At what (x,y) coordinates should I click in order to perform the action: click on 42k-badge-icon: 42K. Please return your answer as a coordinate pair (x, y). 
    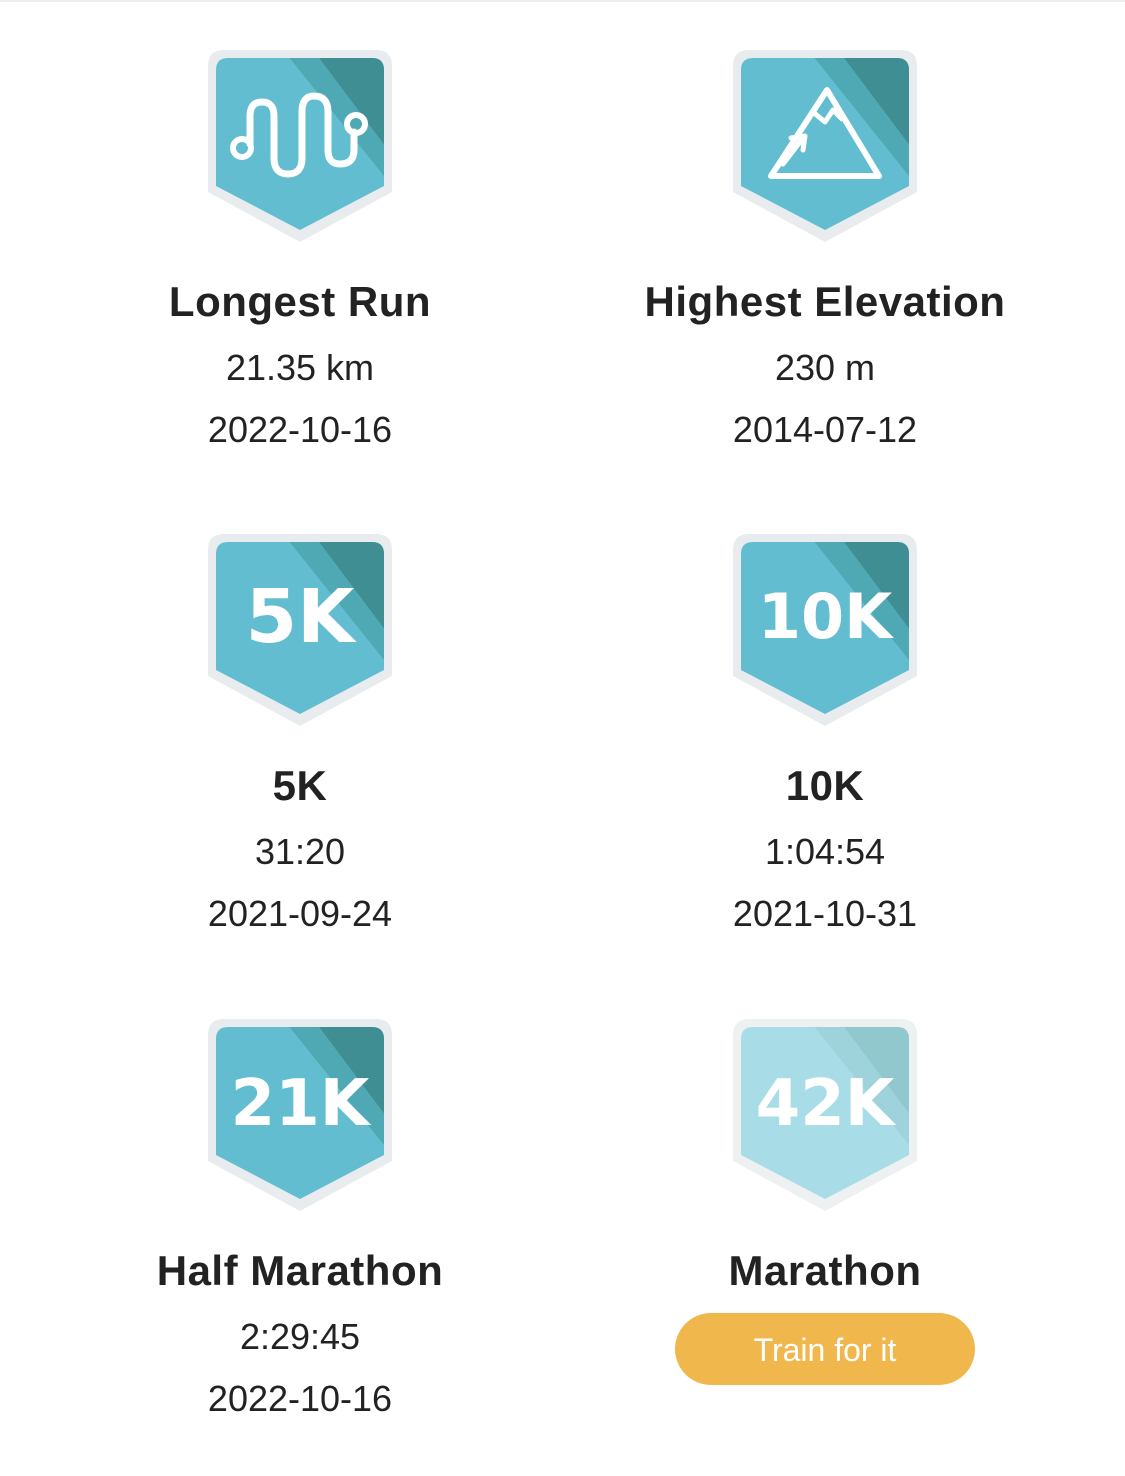
    Looking at the image, I should click on (825, 1115).